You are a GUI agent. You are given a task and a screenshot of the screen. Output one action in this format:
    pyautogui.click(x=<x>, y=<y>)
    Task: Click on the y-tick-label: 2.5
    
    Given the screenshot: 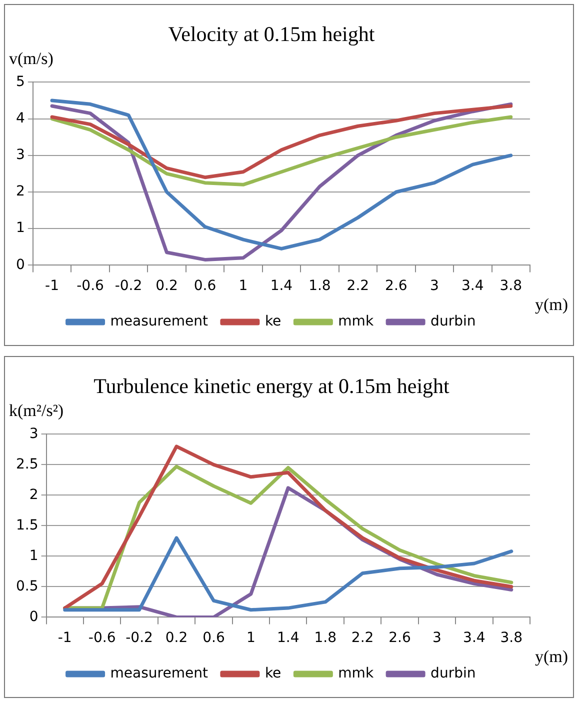 What is the action you would take?
    pyautogui.click(x=27, y=464)
    